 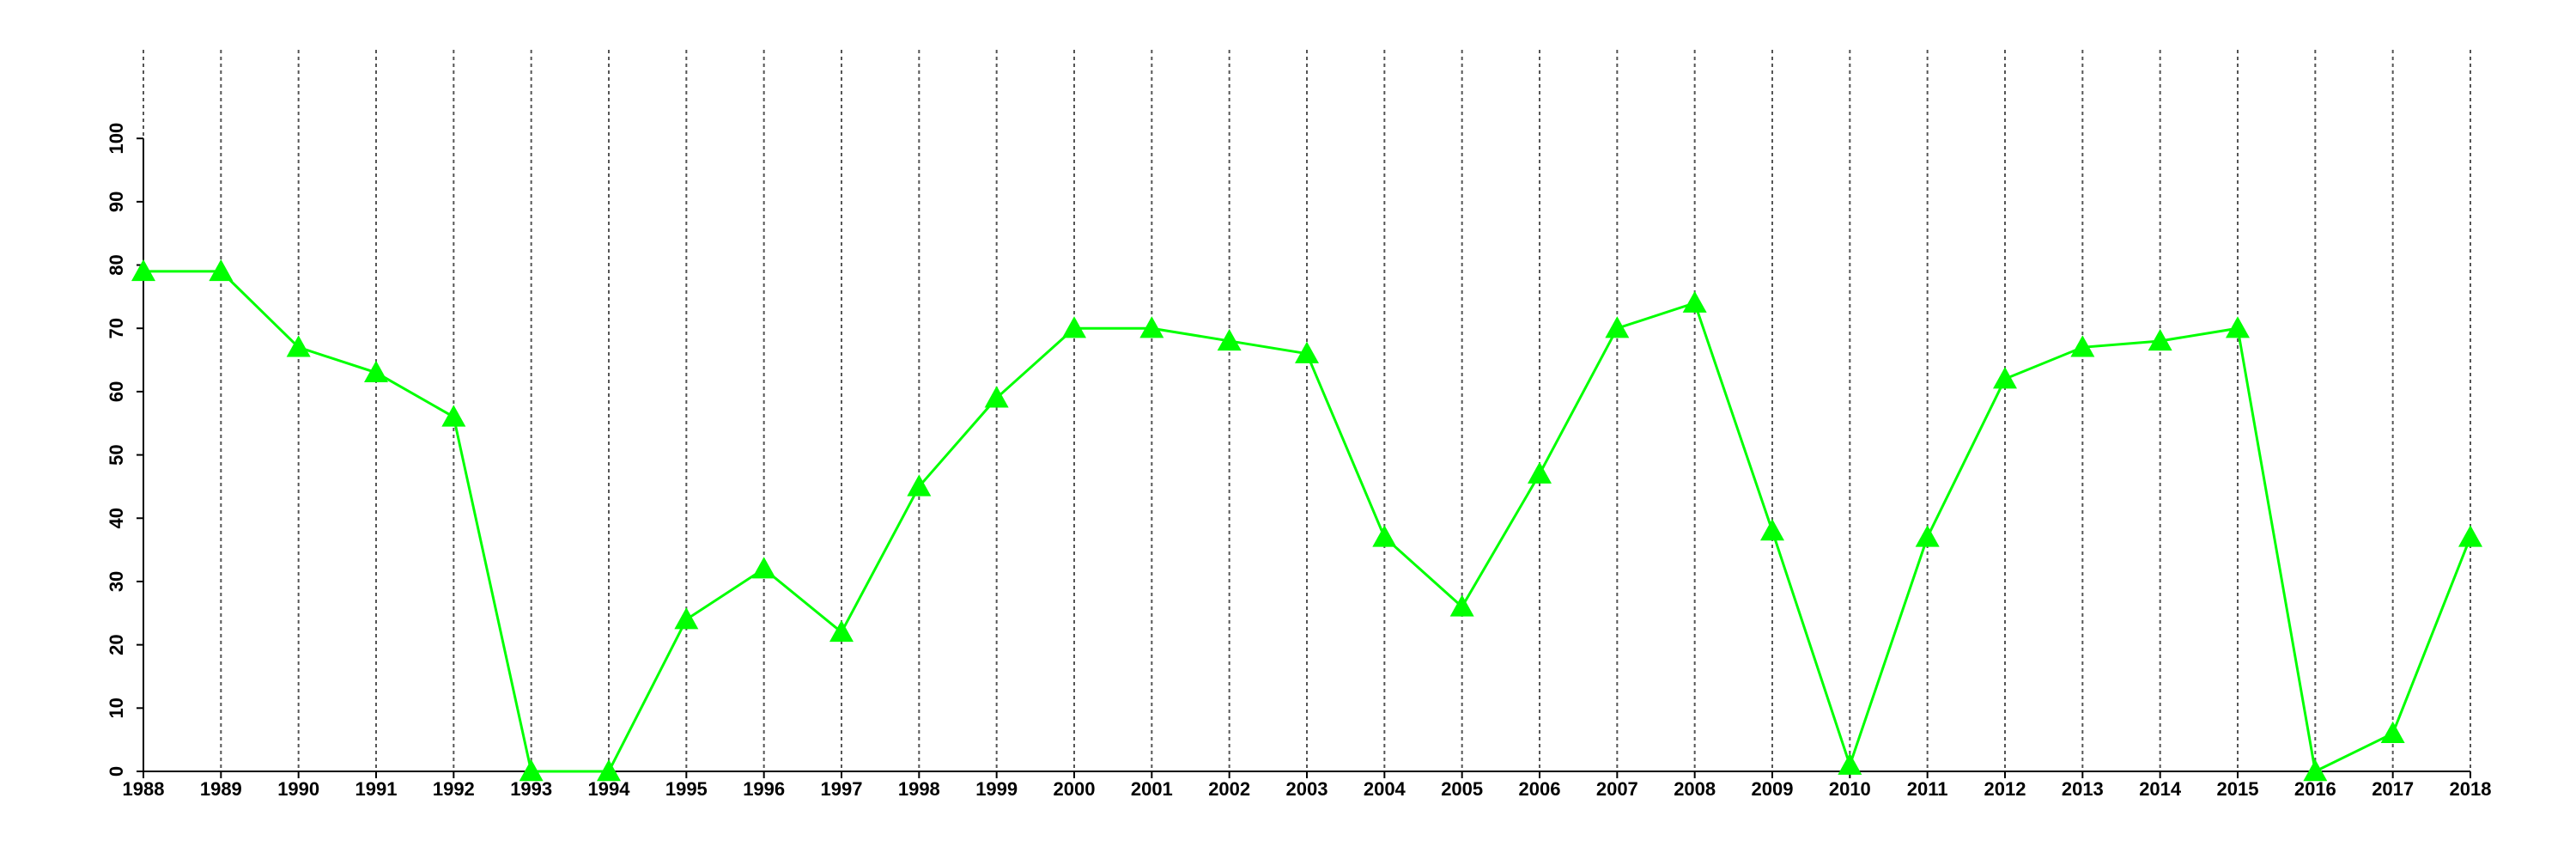 What do you see at coordinates (117, 392) in the screenshot?
I see `y-tick-label: 60` at bounding box center [117, 392].